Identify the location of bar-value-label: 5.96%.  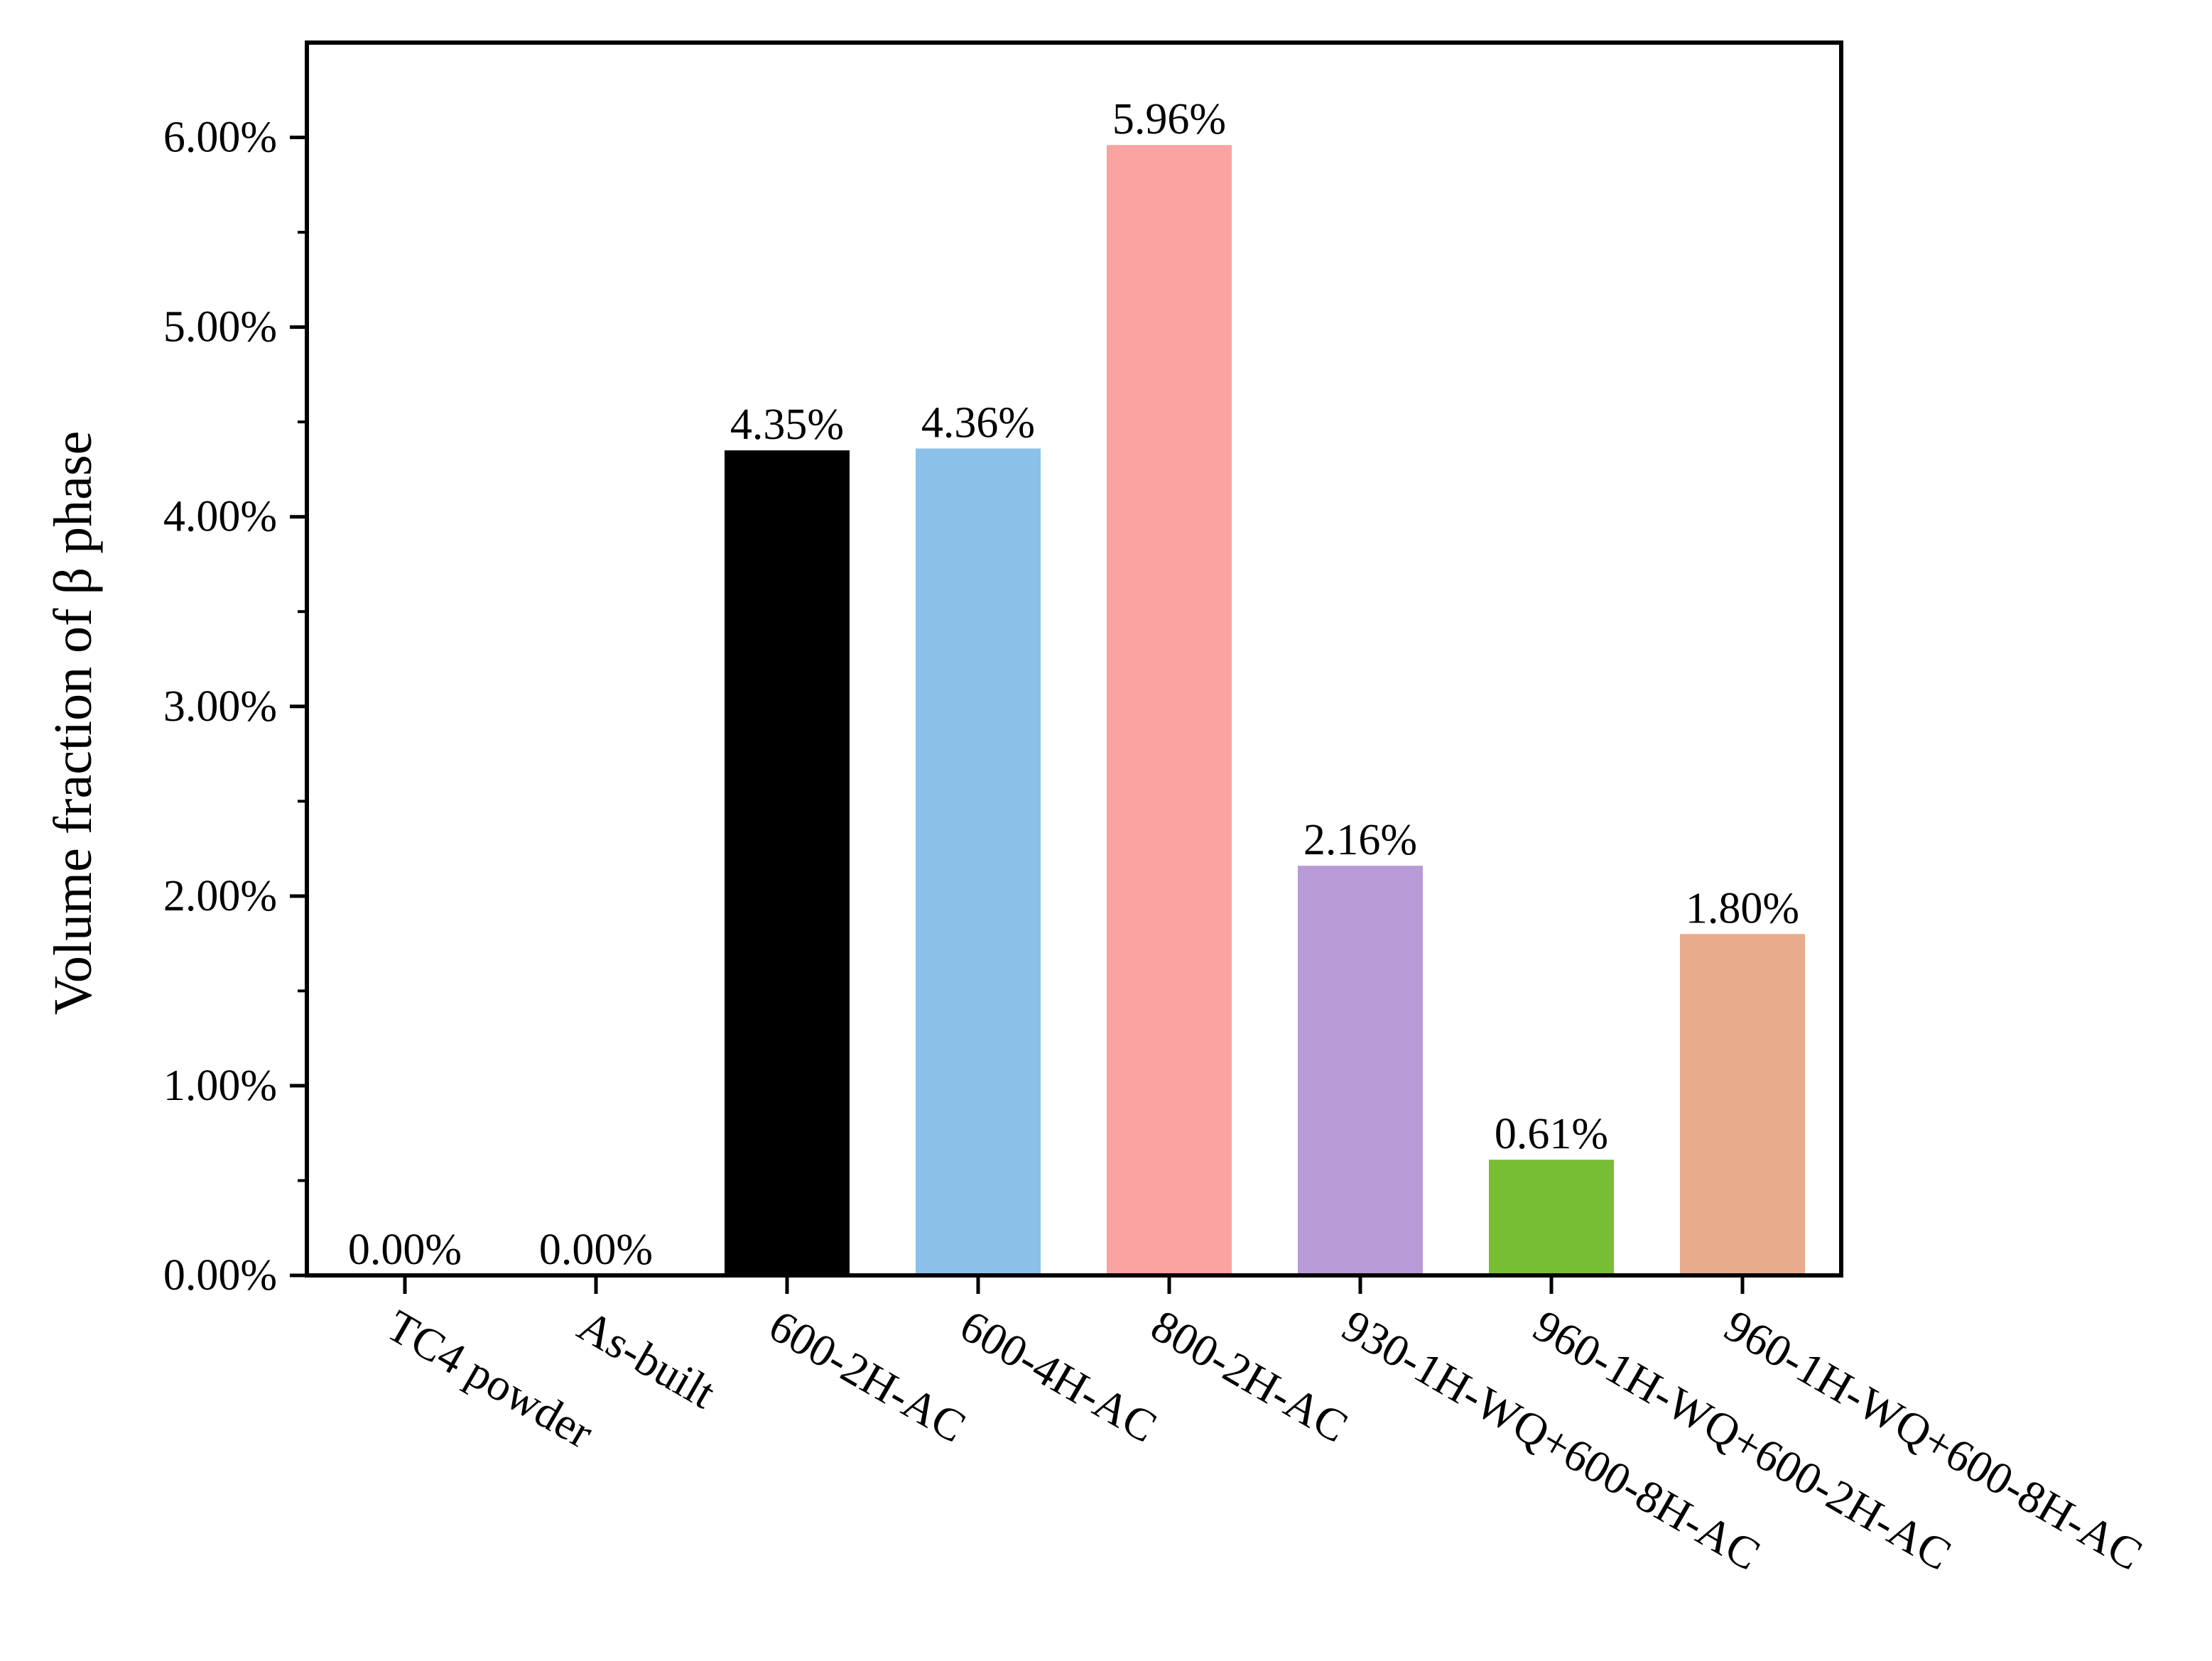
(1169, 119).